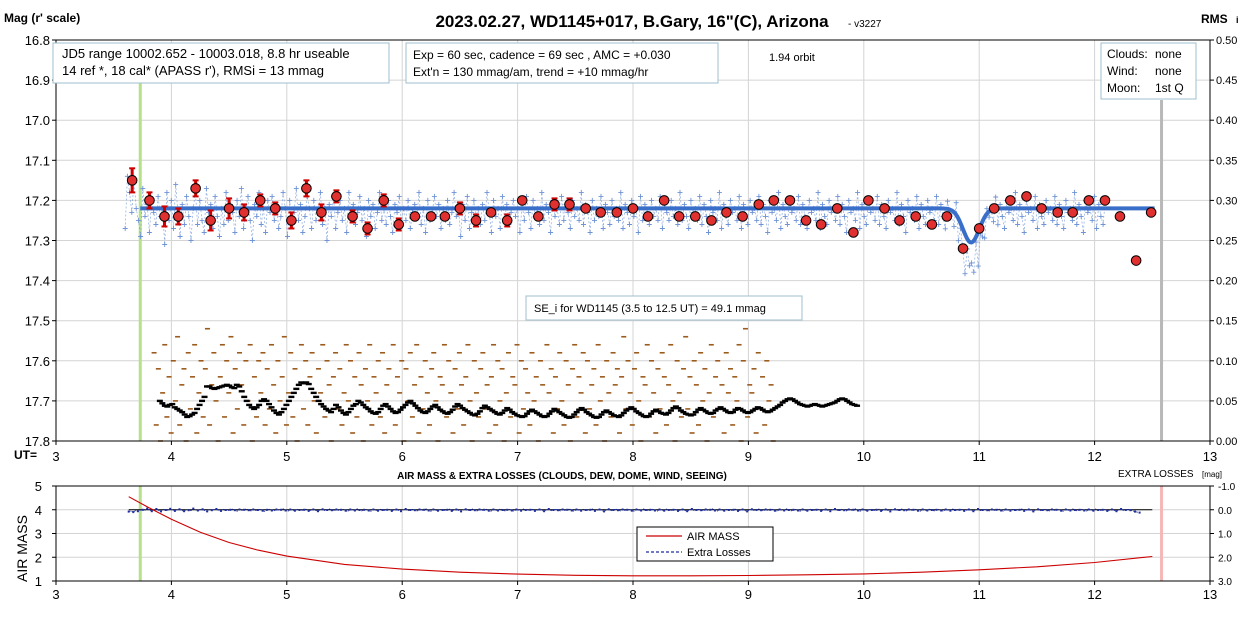 This screenshot has height=618, width=1252. Describe the element at coordinates (864, 456) in the screenshot. I see `upper-x-tick-label: 10` at that location.